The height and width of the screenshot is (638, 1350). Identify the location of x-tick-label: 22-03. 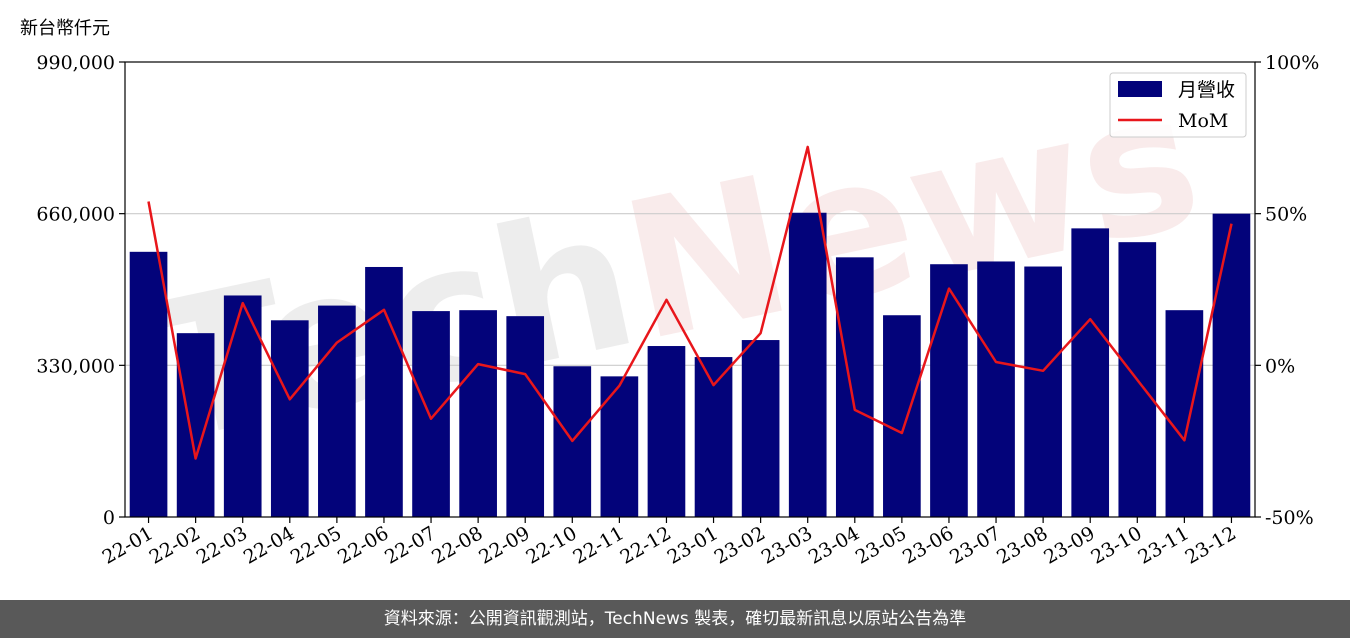
(222, 545).